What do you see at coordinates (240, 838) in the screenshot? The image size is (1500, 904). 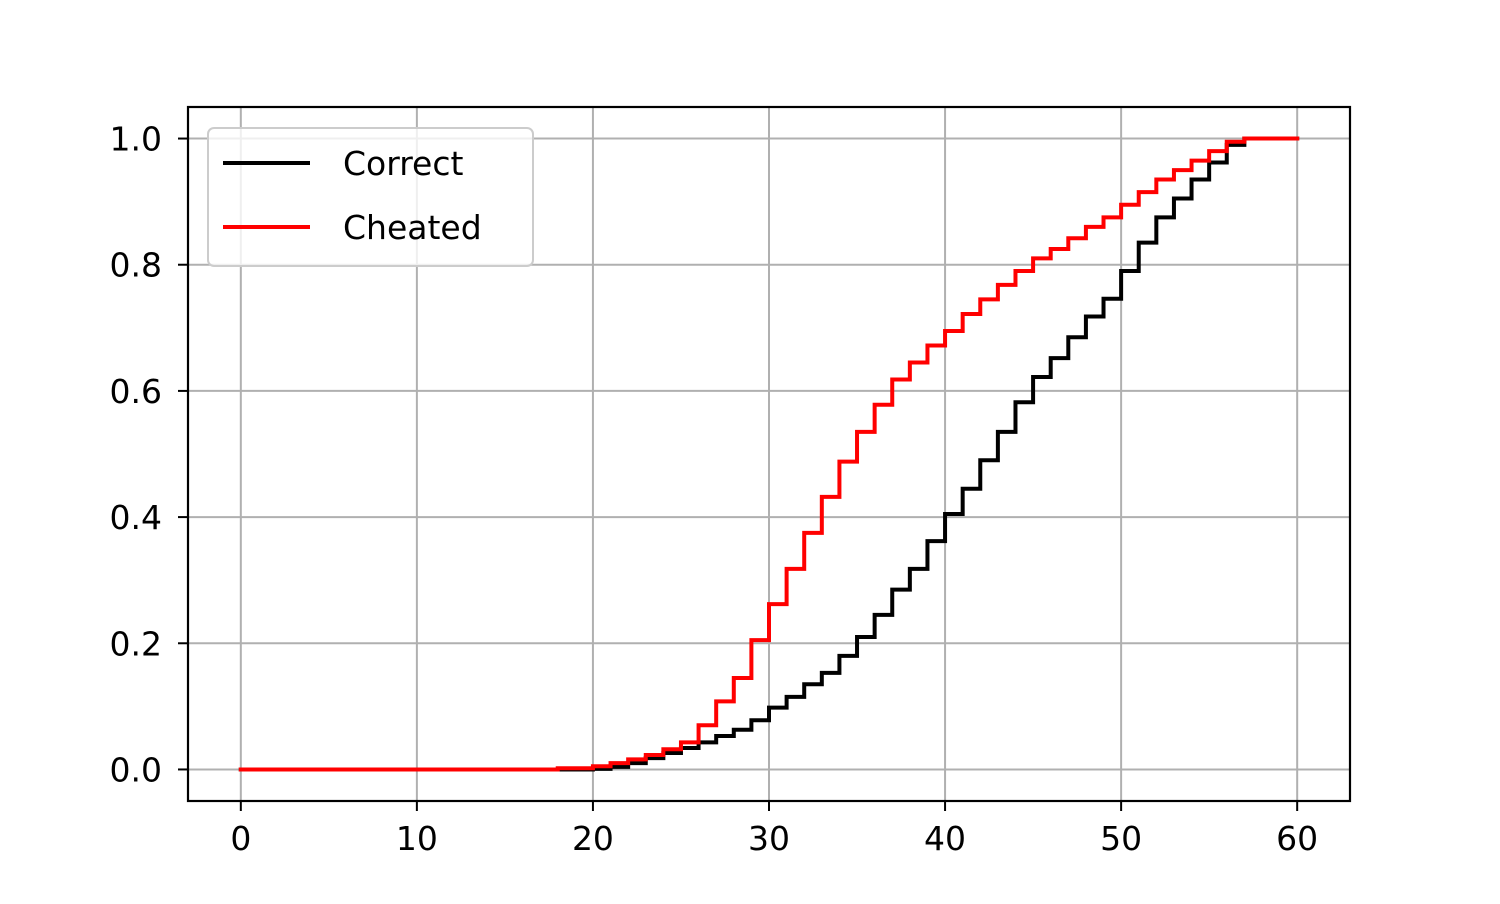 I see `x-tick-label: 0` at bounding box center [240, 838].